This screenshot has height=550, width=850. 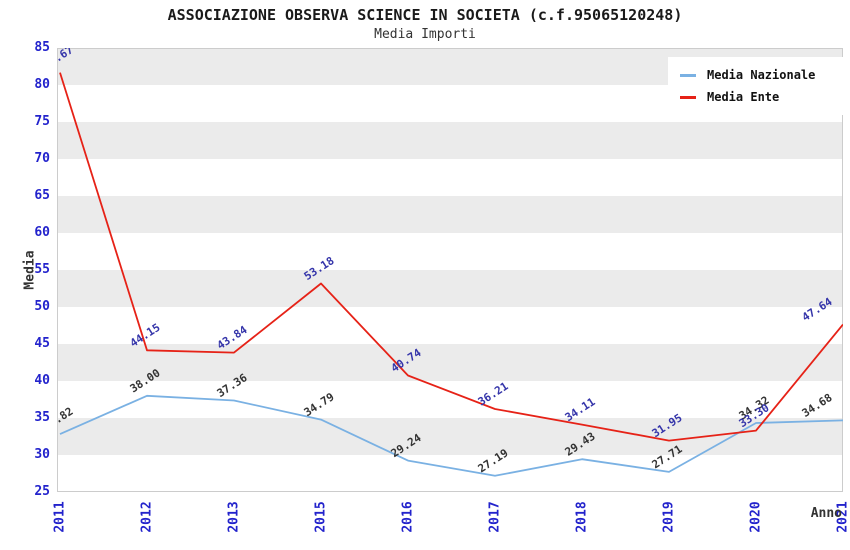 I want to click on x-tick: 2013, so click(x=234, y=517).